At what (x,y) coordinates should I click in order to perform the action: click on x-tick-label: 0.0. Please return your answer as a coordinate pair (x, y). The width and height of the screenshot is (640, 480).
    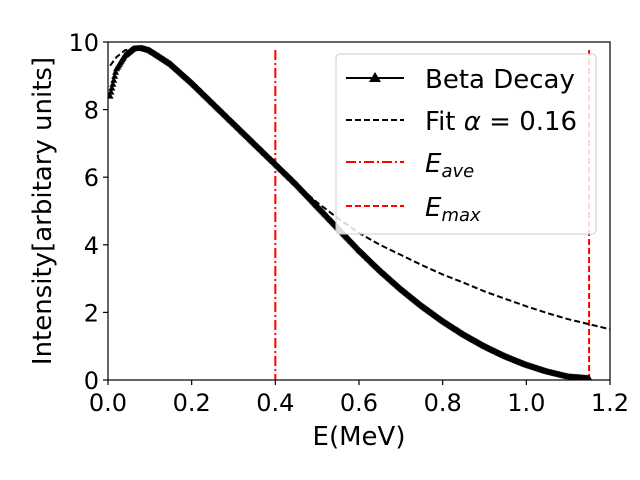
    Looking at the image, I should click on (108, 403).